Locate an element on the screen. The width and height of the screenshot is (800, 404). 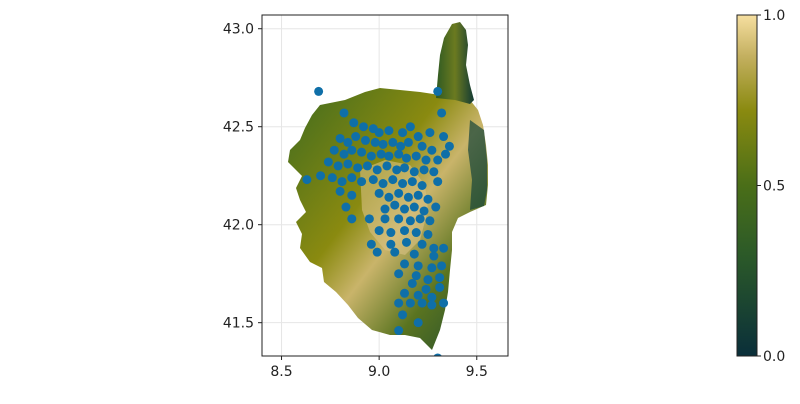
colorbar-axis: 0.0 0.5 1.0 is located at coordinates (771, 186).